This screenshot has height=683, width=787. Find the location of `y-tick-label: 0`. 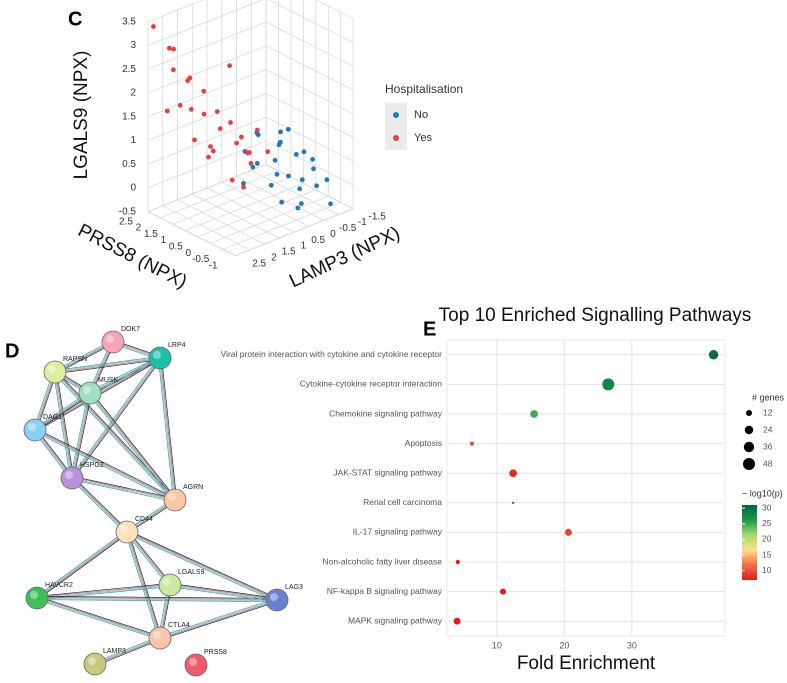

y-tick-label: 0 is located at coordinates (188, 253).